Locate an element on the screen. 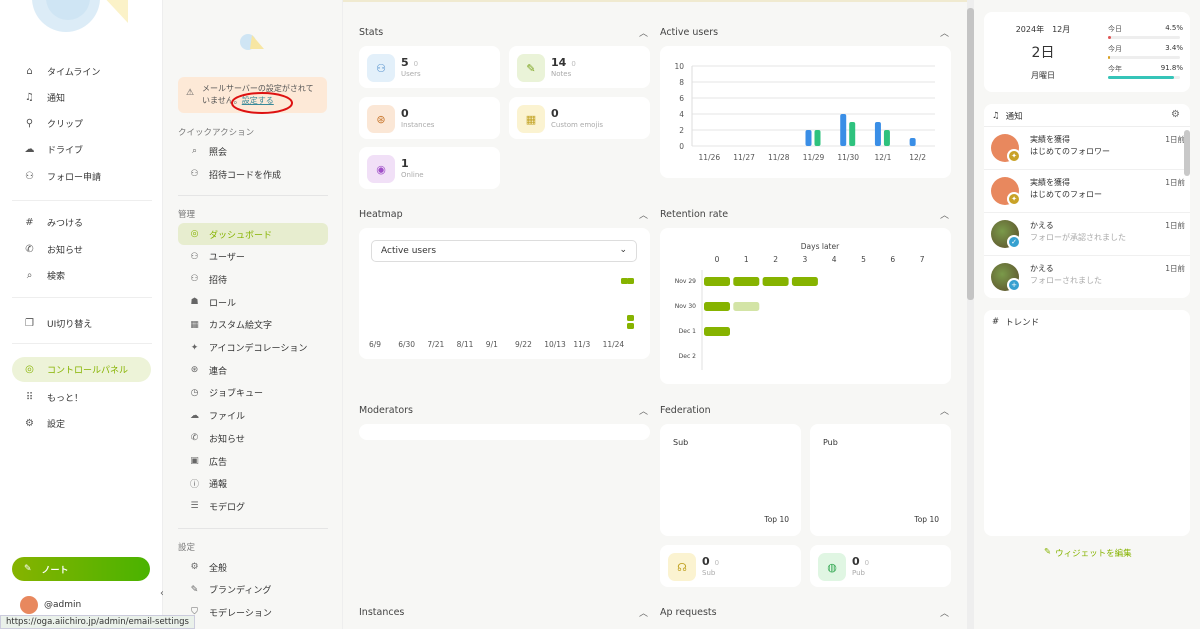 The width and height of the screenshot is (1200, 629). collapse-chevron-icon: ‹ is located at coordinates (162, 593).